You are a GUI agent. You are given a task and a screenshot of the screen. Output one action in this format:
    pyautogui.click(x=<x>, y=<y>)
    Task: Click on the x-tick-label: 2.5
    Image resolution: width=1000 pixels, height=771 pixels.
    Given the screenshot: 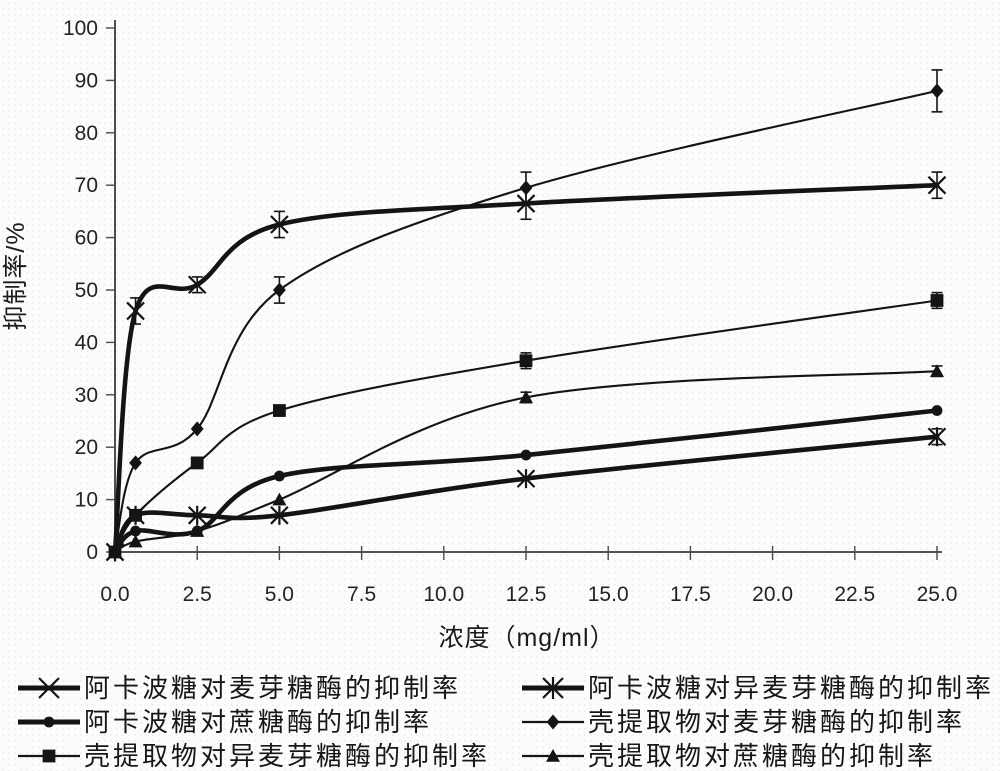 What is the action you would take?
    pyautogui.click(x=197, y=594)
    